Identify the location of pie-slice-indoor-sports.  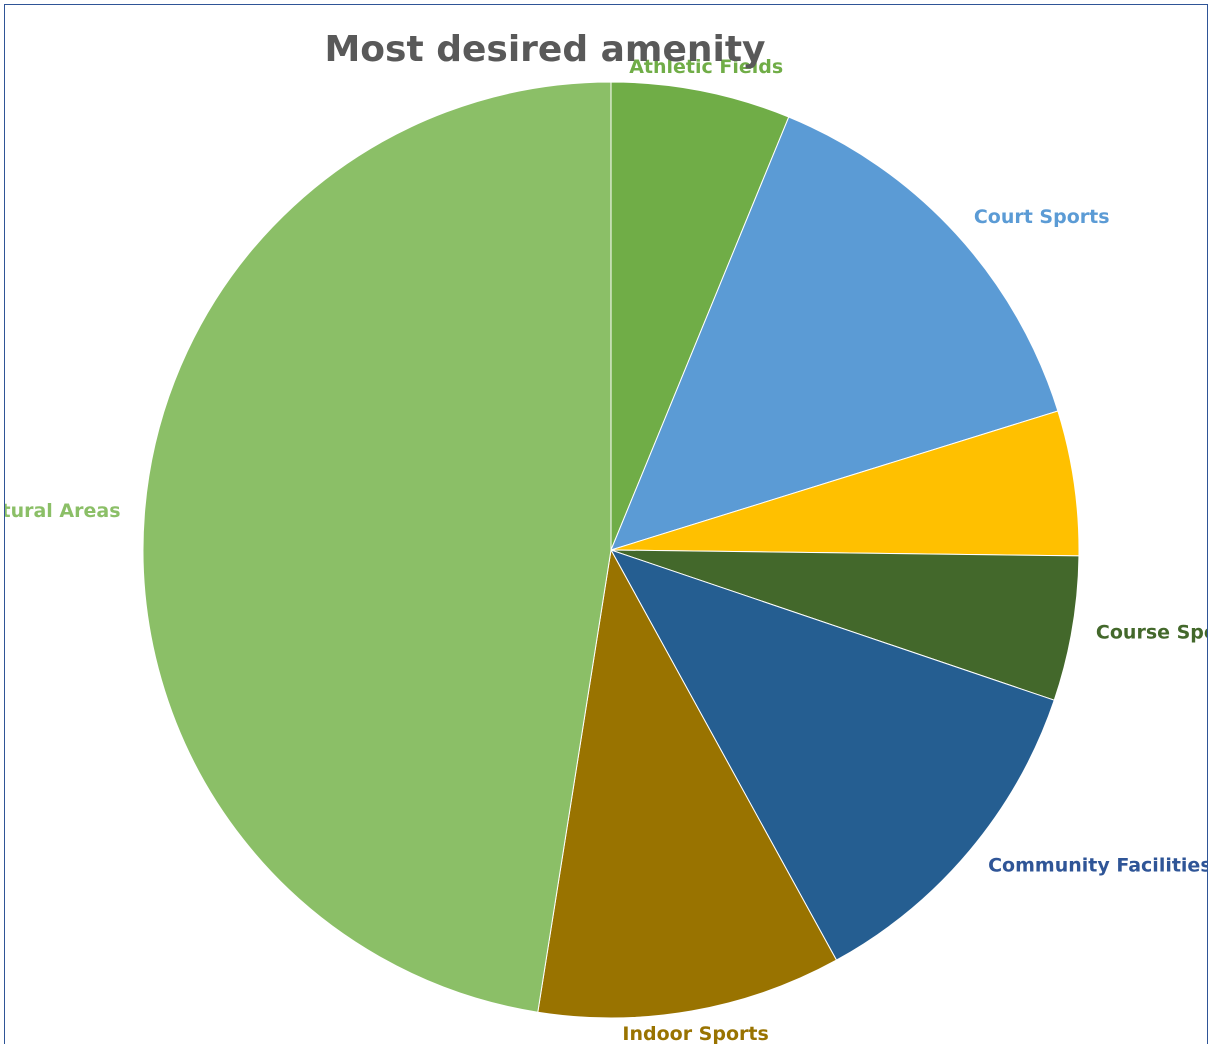
(687, 783).